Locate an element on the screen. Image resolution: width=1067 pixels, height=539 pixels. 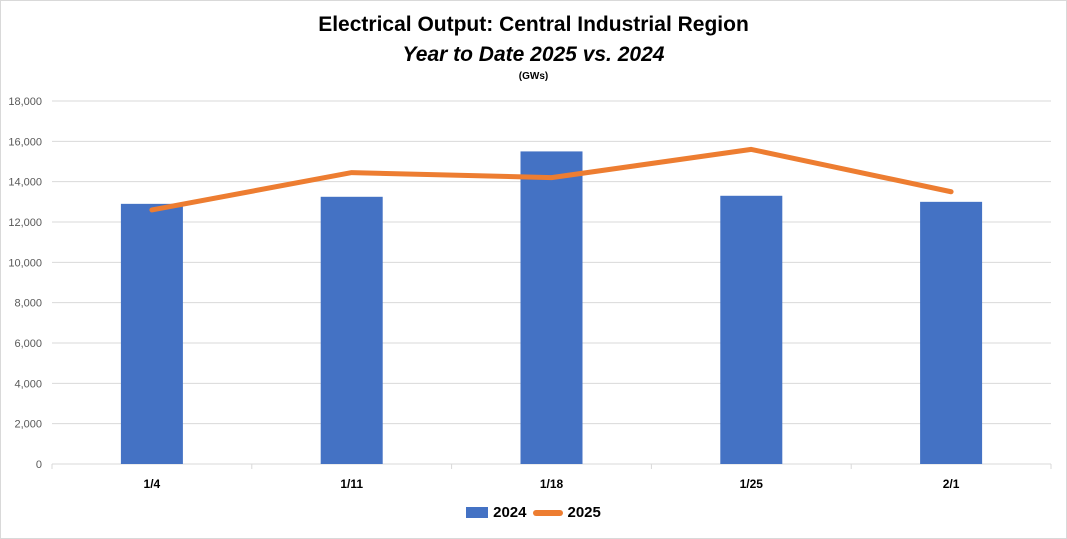
legend-item-2025: 2025 is located at coordinates (566, 512).